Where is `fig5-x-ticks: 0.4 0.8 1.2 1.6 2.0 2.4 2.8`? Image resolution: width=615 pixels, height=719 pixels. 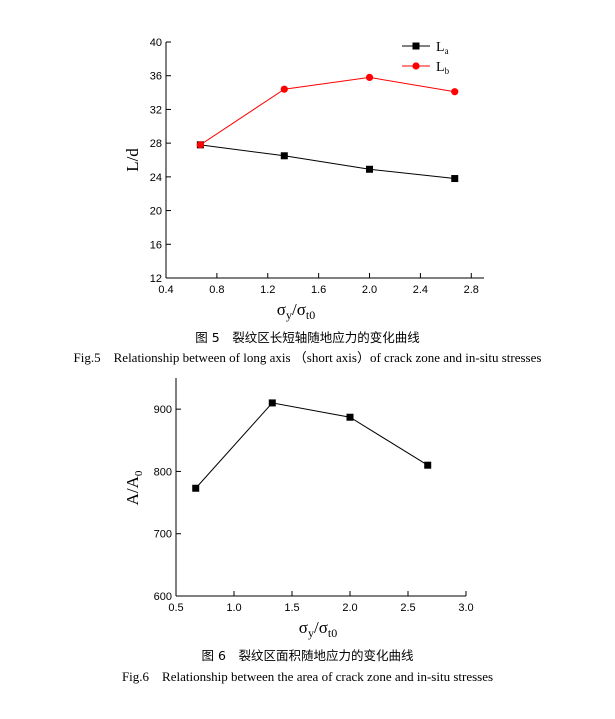
fig5-x-ticks: 0.4 0.8 1.2 1.6 2.0 2.4 2.8 is located at coordinates (318, 284).